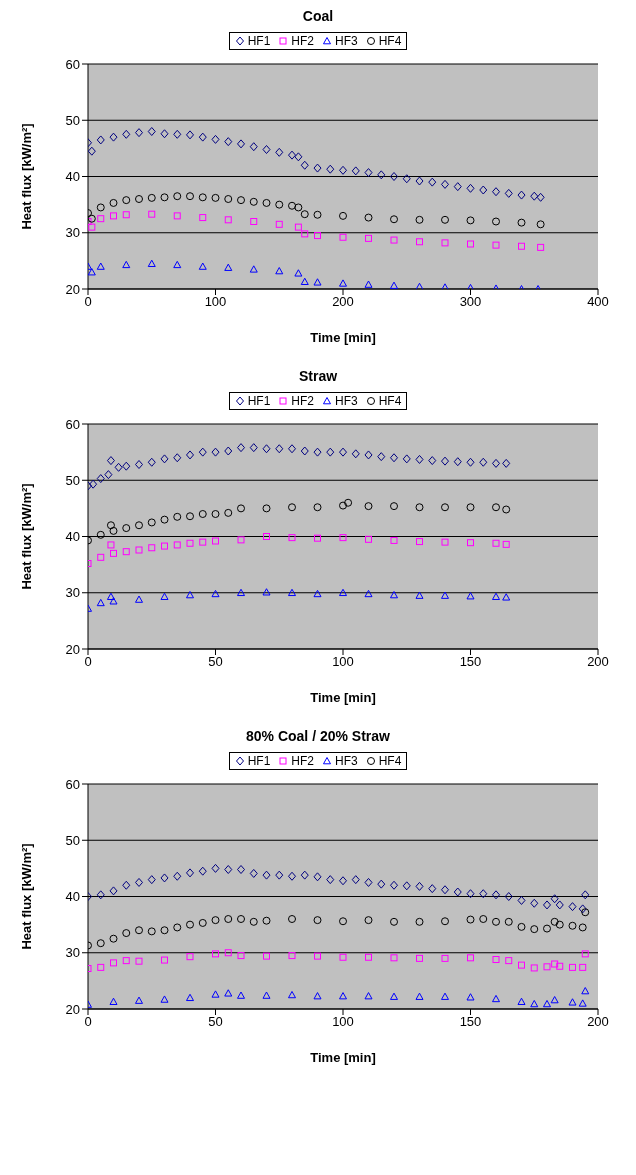  Describe the element at coordinates (215, 1022) in the screenshot. I see `x-tick-label: 50` at that location.